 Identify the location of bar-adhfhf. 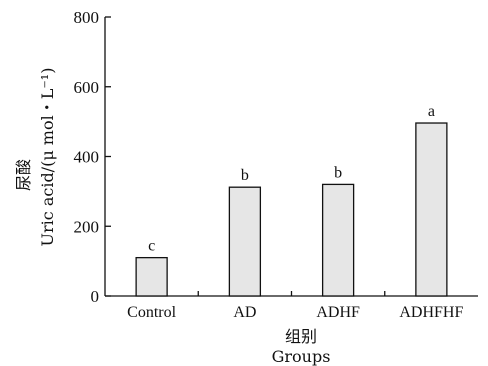
(431, 209).